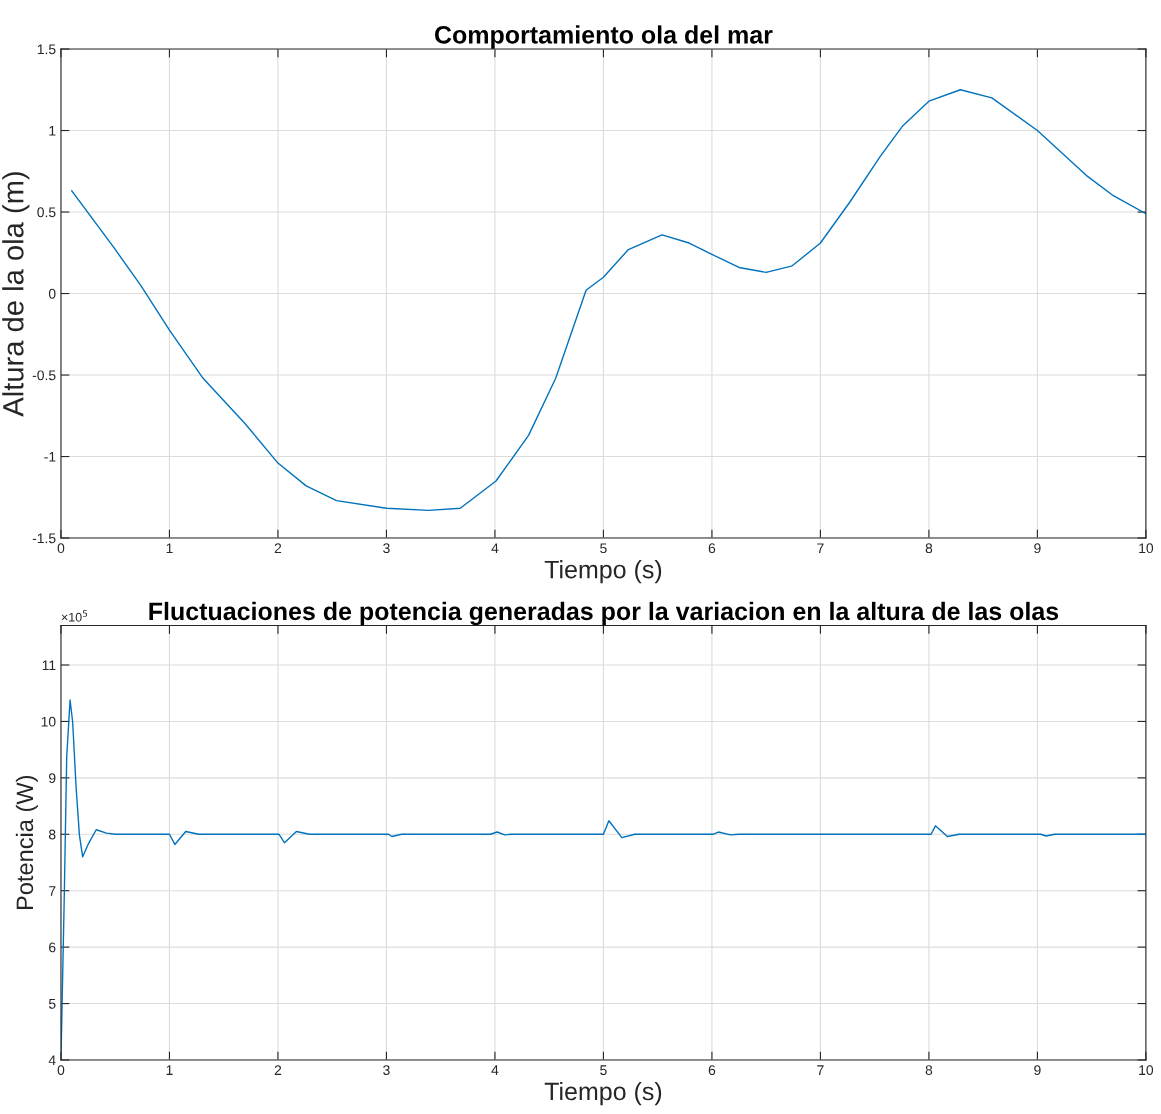 The width and height of the screenshot is (1161, 1114). I want to click on y-tick-label: 6, so click(52, 947).